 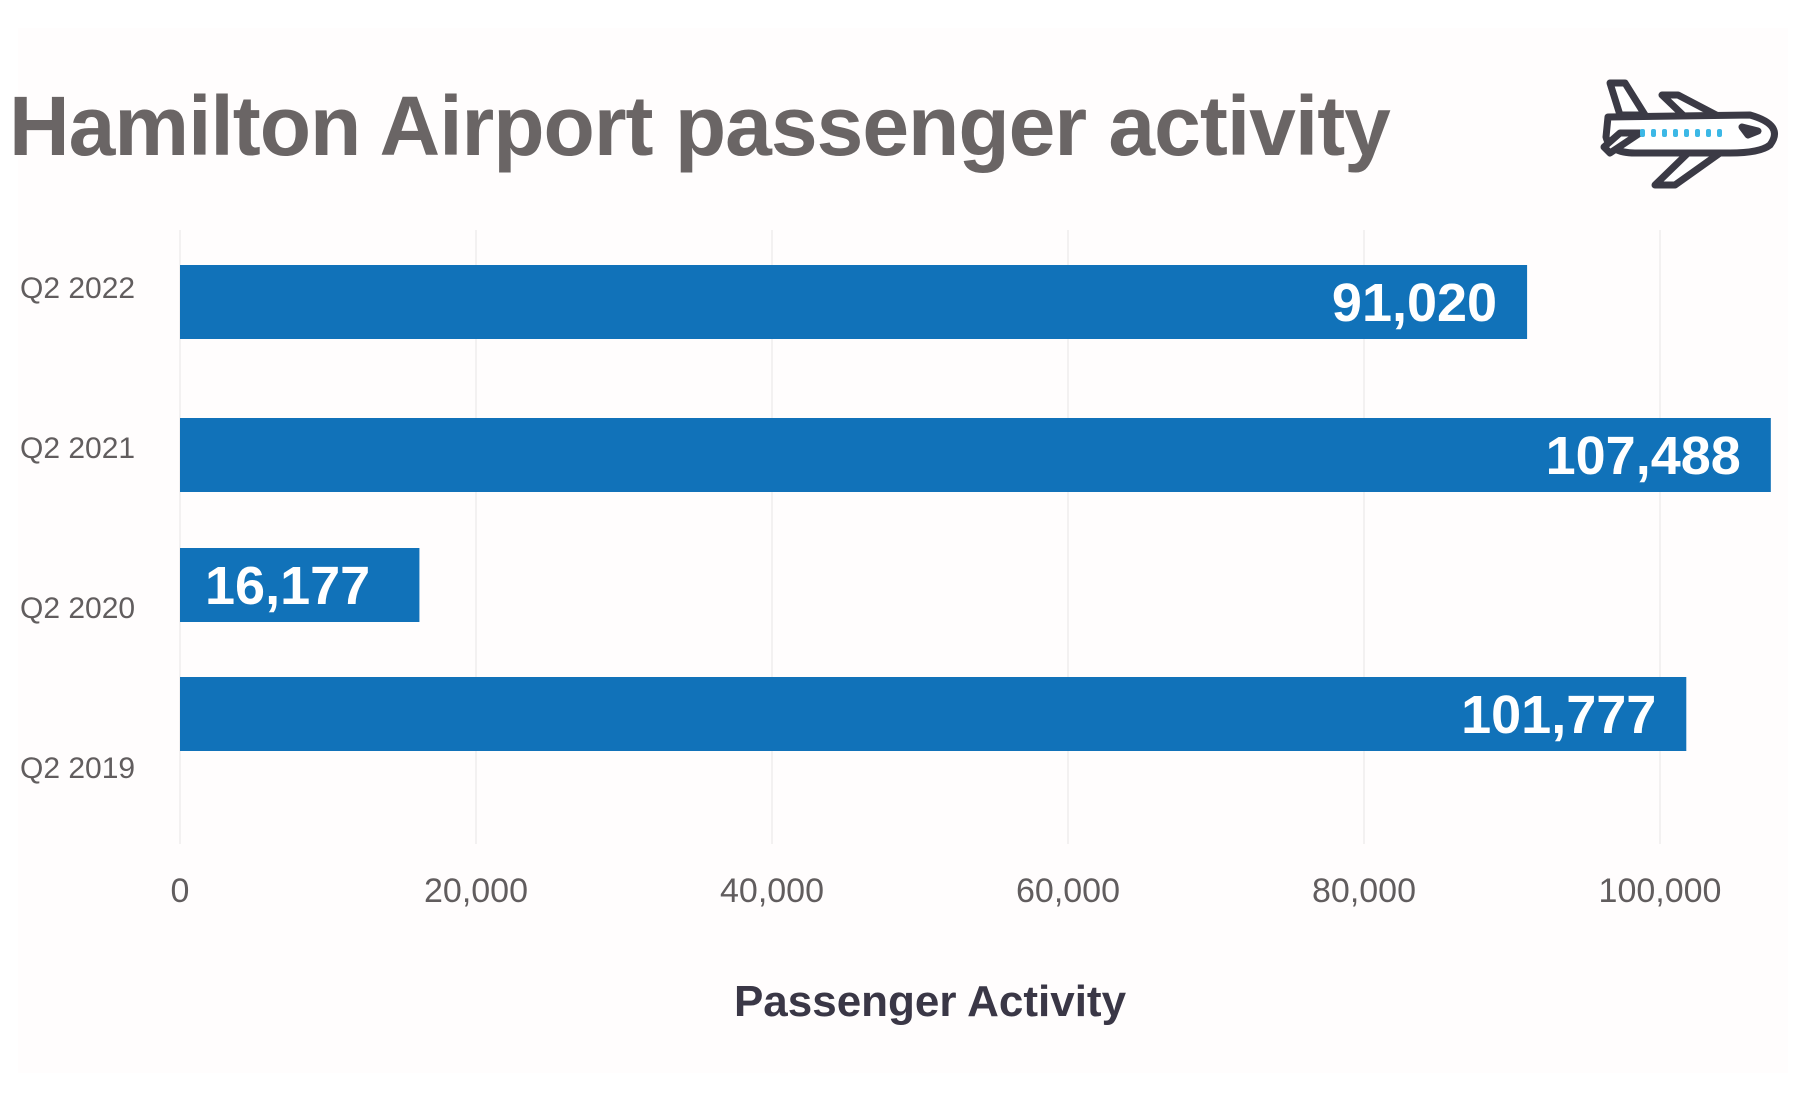 What do you see at coordinates (1558, 715) in the screenshot?
I see `bar-value-label: 101,777` at bounding box center [1558, 715].